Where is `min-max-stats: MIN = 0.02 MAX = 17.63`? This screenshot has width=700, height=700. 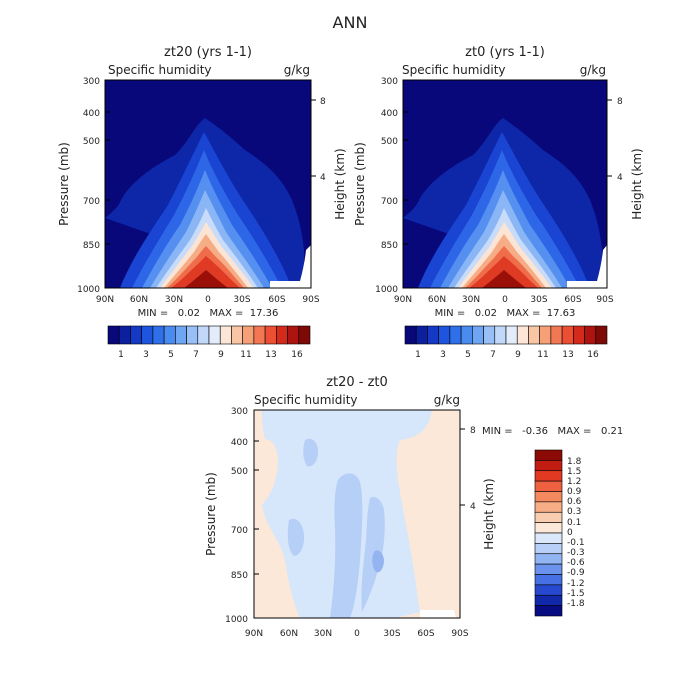
min-max-stats: MIN = 0.02 MAX = 17.63 is located at coordinates (505, 313).